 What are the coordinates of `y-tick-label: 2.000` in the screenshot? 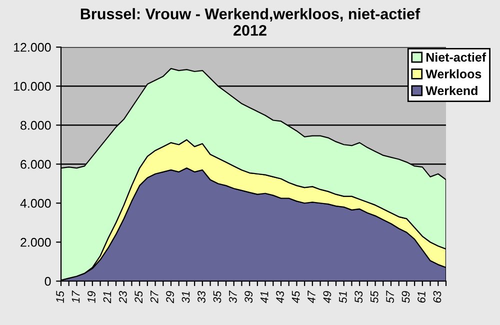 It's located at (35, 242).